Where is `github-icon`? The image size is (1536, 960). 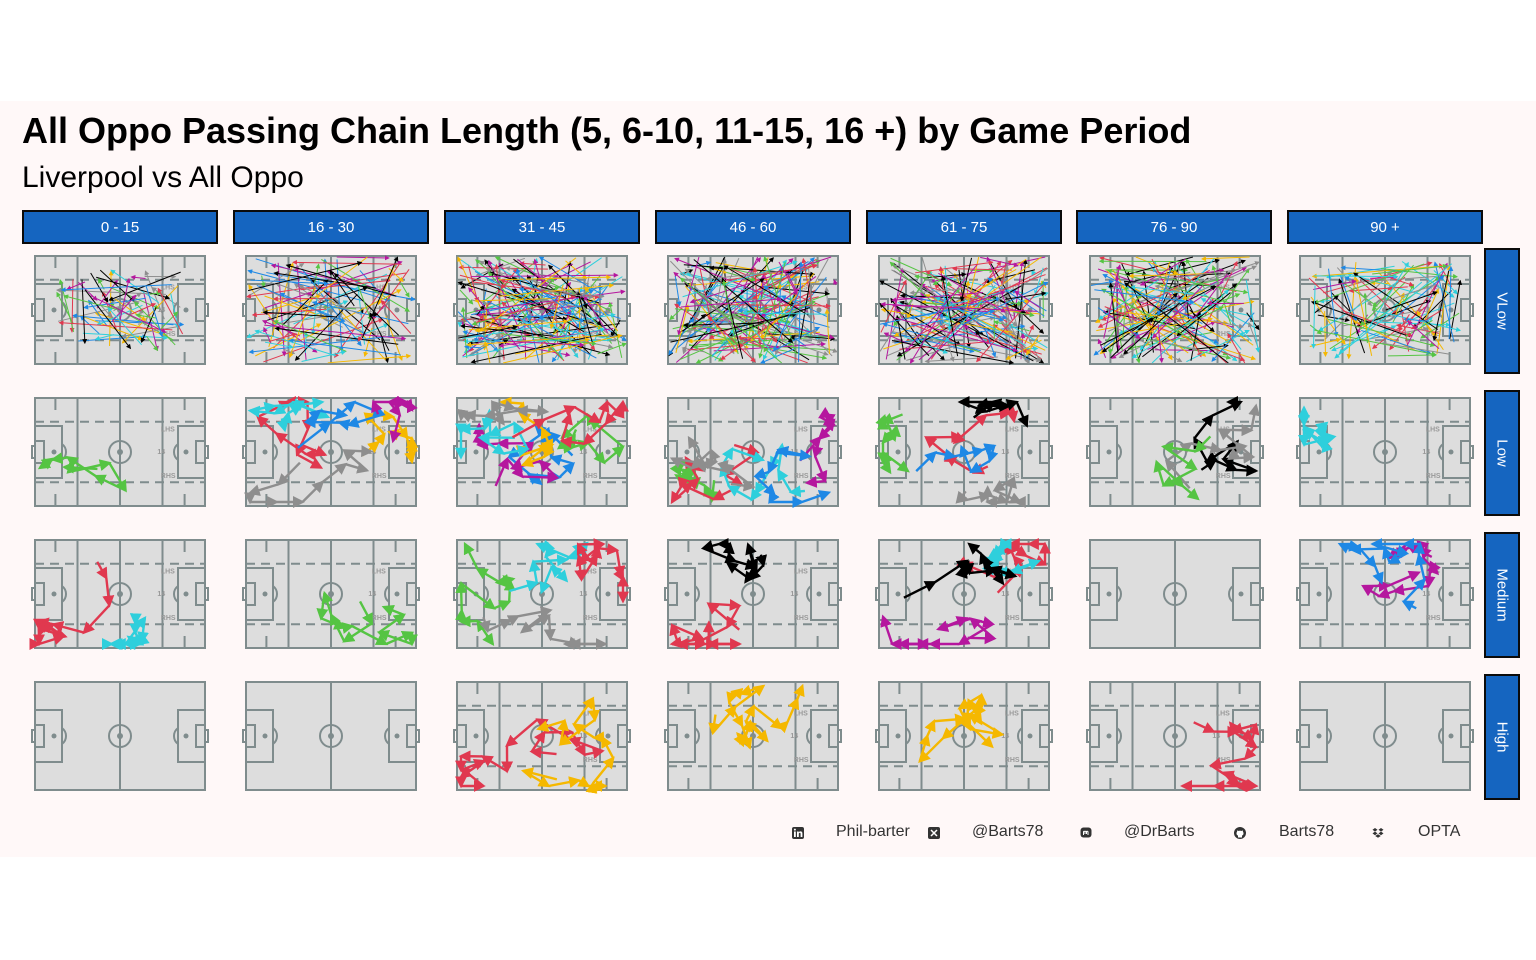
github-icon is located at coordinates (1240, 833).